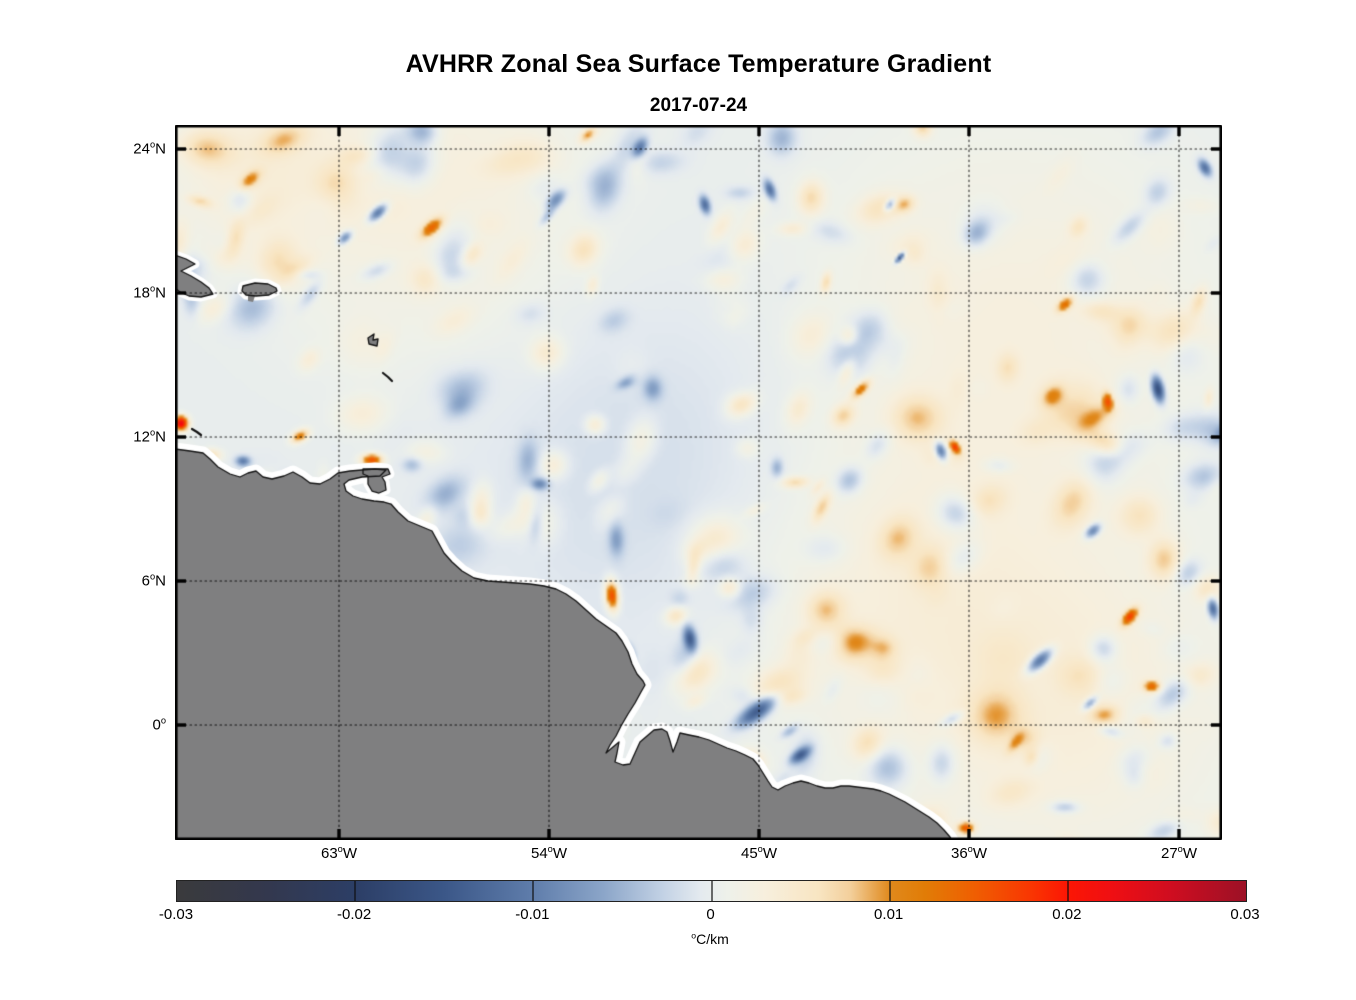  I want to click on chart-subtitle: 2017-07-24, so click(698, 105).